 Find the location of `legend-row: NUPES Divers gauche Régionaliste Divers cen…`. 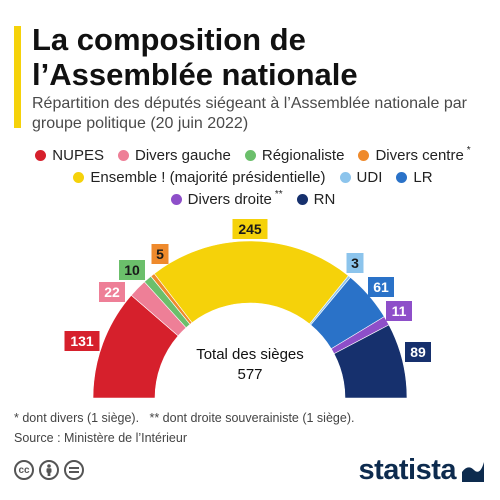

legend-row: NUPES Divers gauche Régionaliste Divers cen… is located at coordinates (253, 155).